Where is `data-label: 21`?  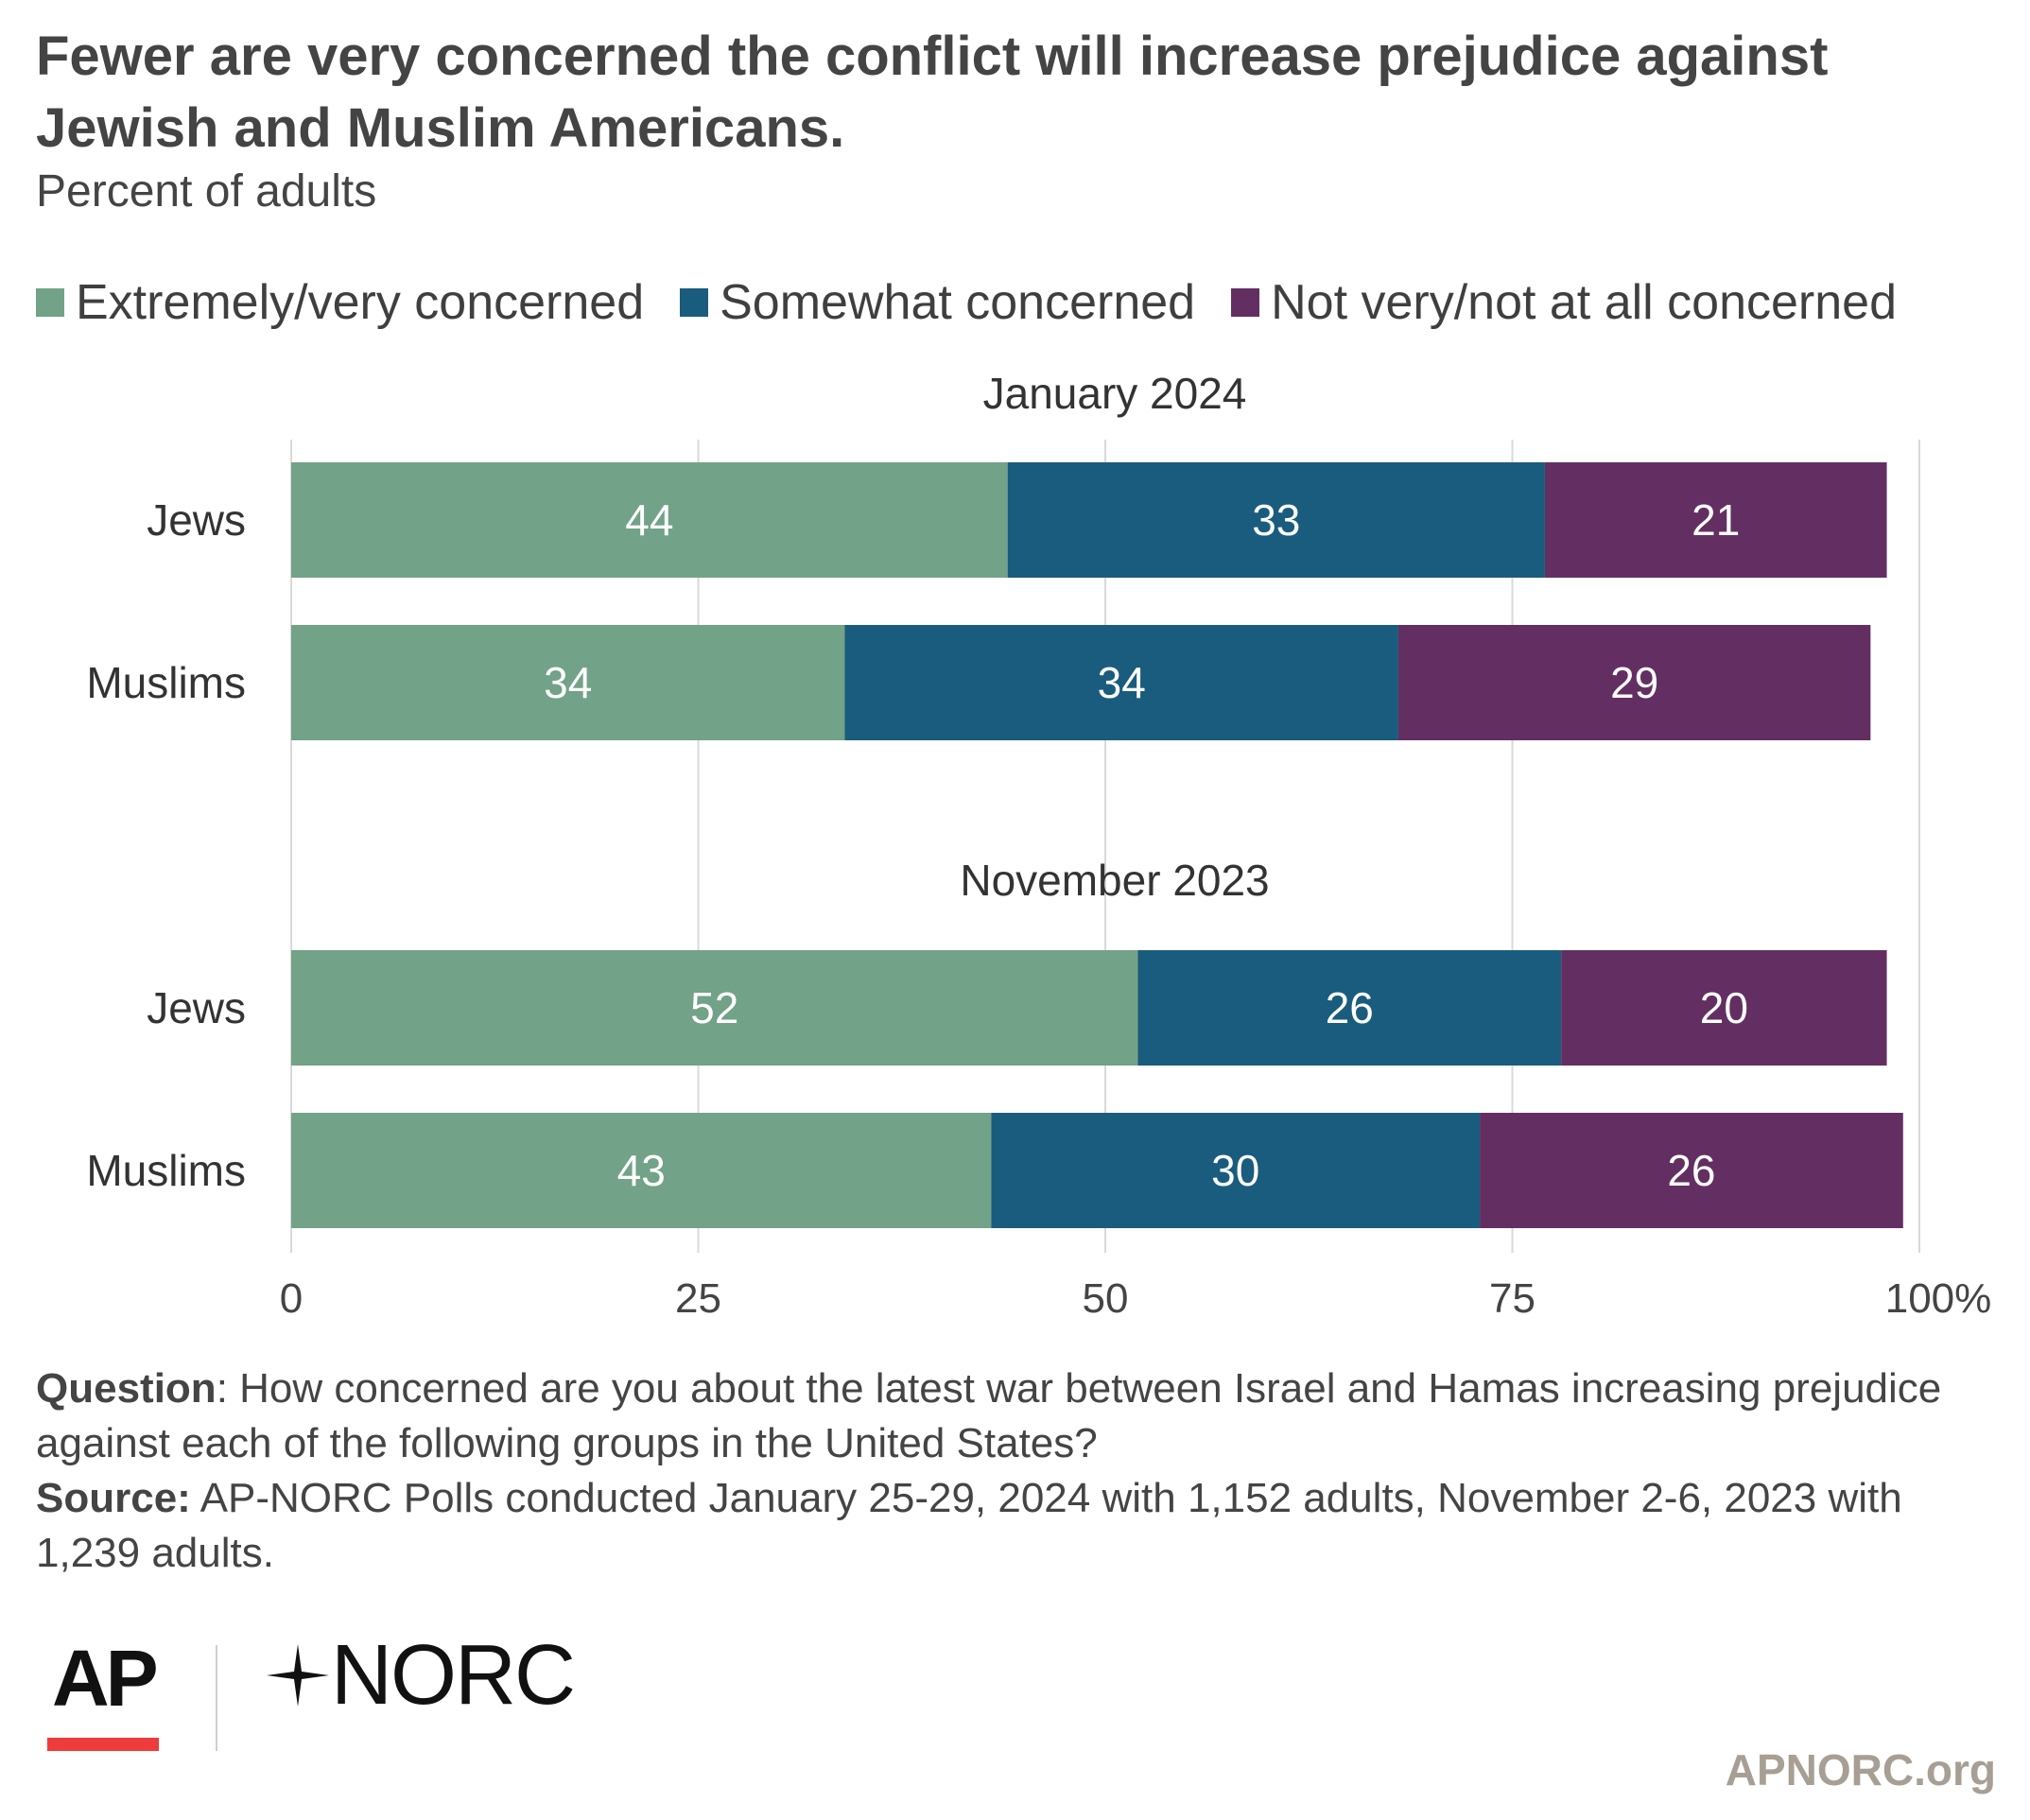
data-label: 21 is located at coordinates (1716, 520).